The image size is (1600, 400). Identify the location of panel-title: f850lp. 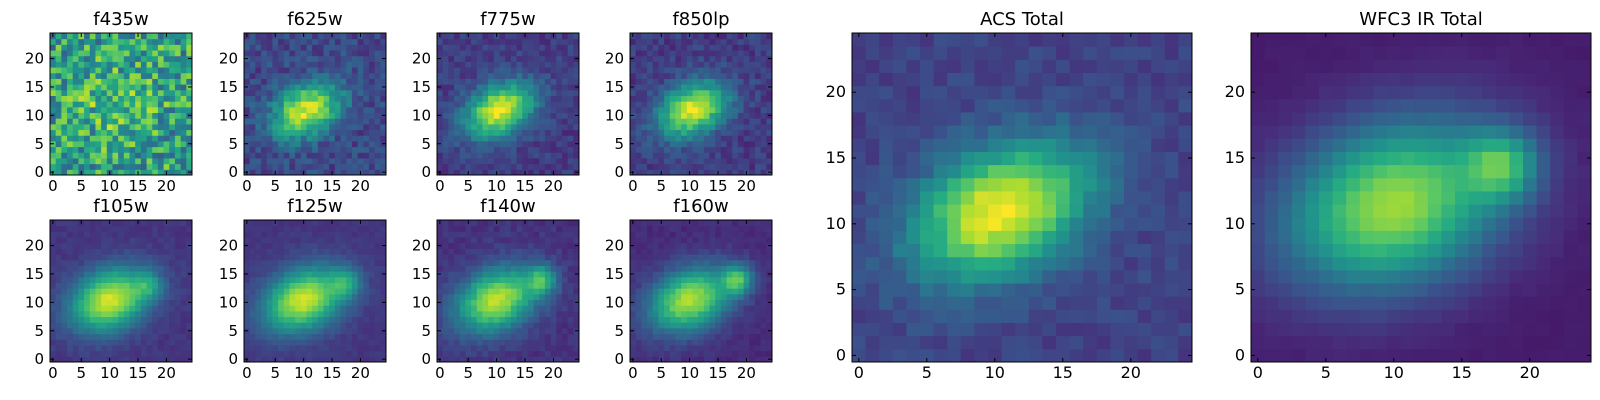
(700, 19).